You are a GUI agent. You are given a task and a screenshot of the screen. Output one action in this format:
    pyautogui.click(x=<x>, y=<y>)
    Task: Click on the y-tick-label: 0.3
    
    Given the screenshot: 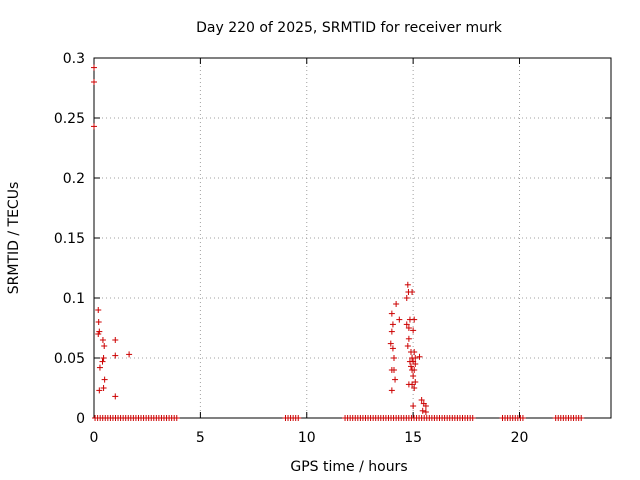 What is the action you would take?
    pyautogui.click(x=74, y=59)
    